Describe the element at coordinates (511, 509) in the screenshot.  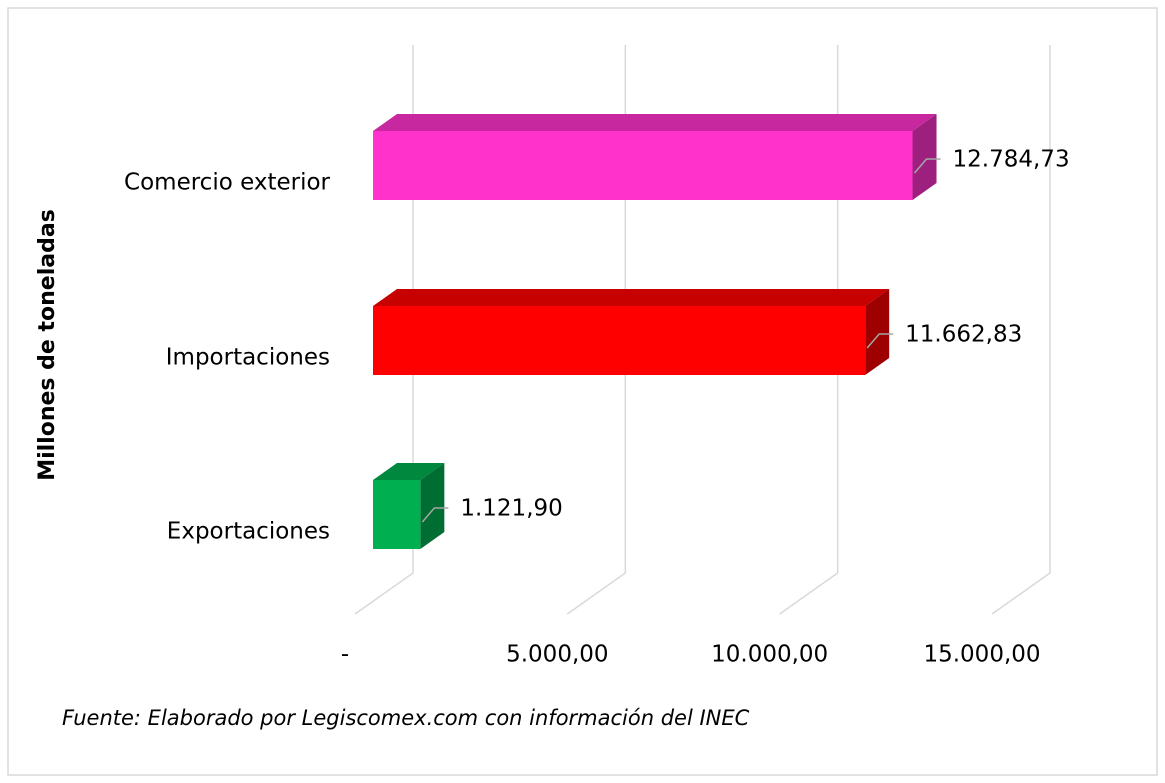
I see `value-label: 1.121,90` at that location.